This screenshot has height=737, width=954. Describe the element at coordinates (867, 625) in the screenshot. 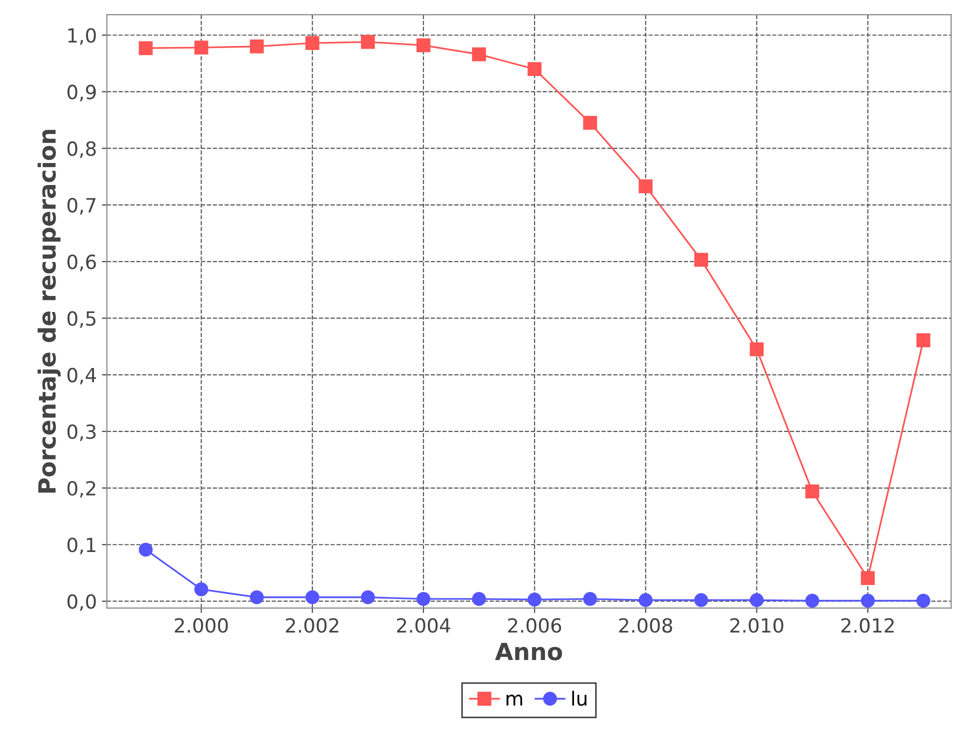

I see `x-tick-label: 2.012` at that location.